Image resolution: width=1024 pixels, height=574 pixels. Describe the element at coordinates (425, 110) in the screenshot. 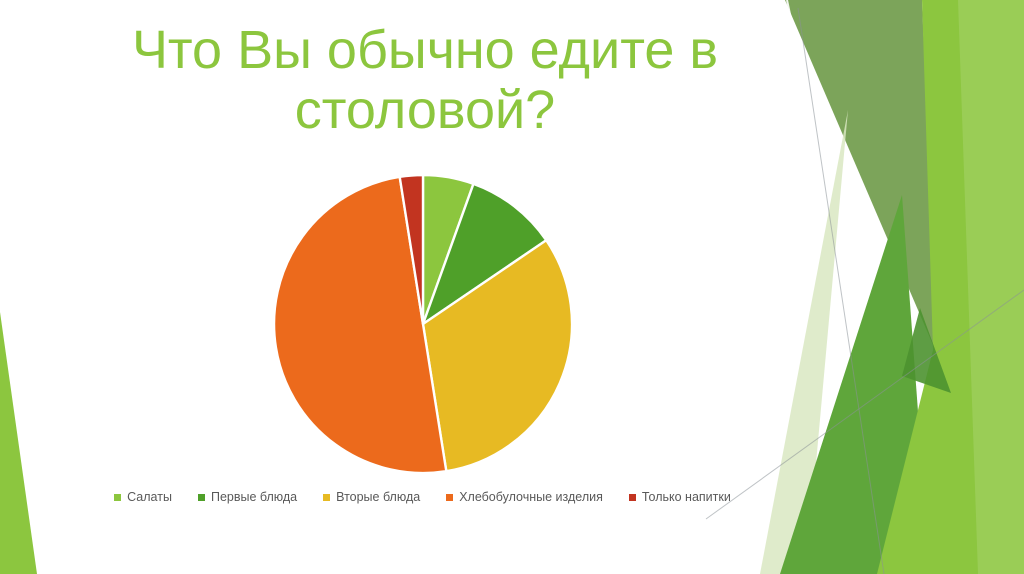

I see `slide-title-line-2: столовой?` at that location.